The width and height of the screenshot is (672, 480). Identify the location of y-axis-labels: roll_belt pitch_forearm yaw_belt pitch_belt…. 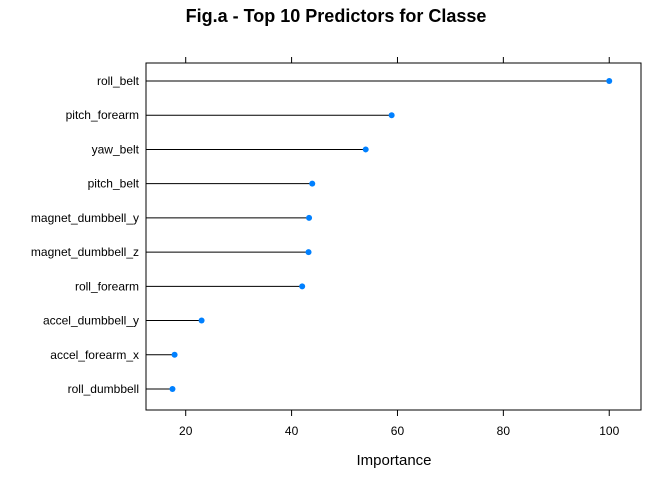
(85, 235).